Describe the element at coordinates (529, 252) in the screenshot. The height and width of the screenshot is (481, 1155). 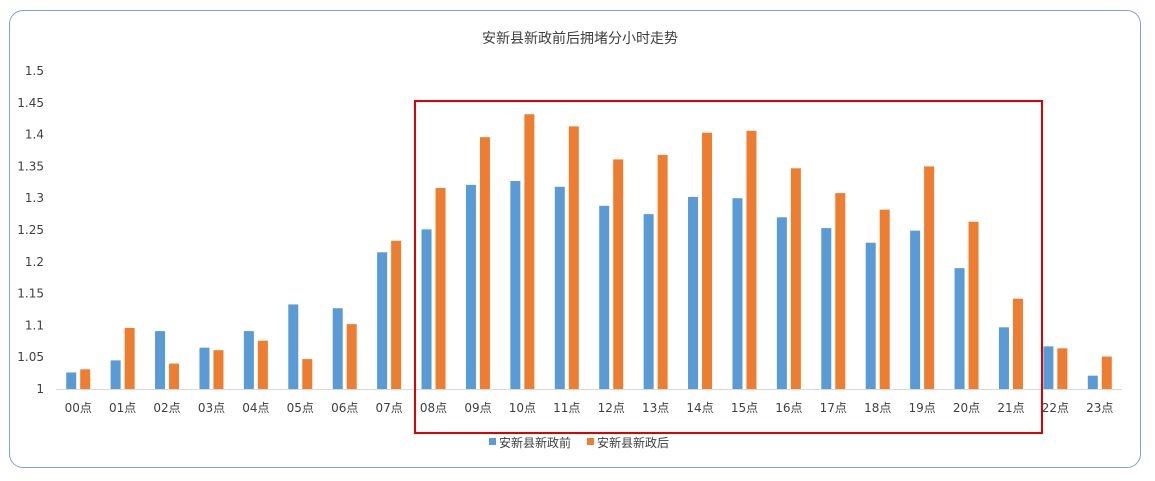
I see `bar-series-1-10点` at that location.